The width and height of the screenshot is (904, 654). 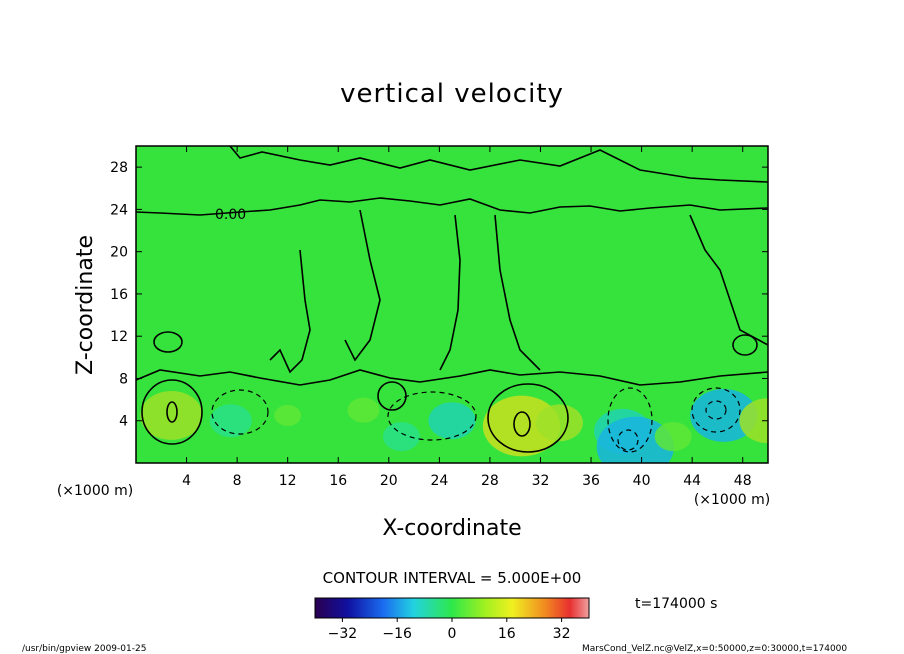 I want to click on contour-zero-plume-c, so click(x=450, y=292).